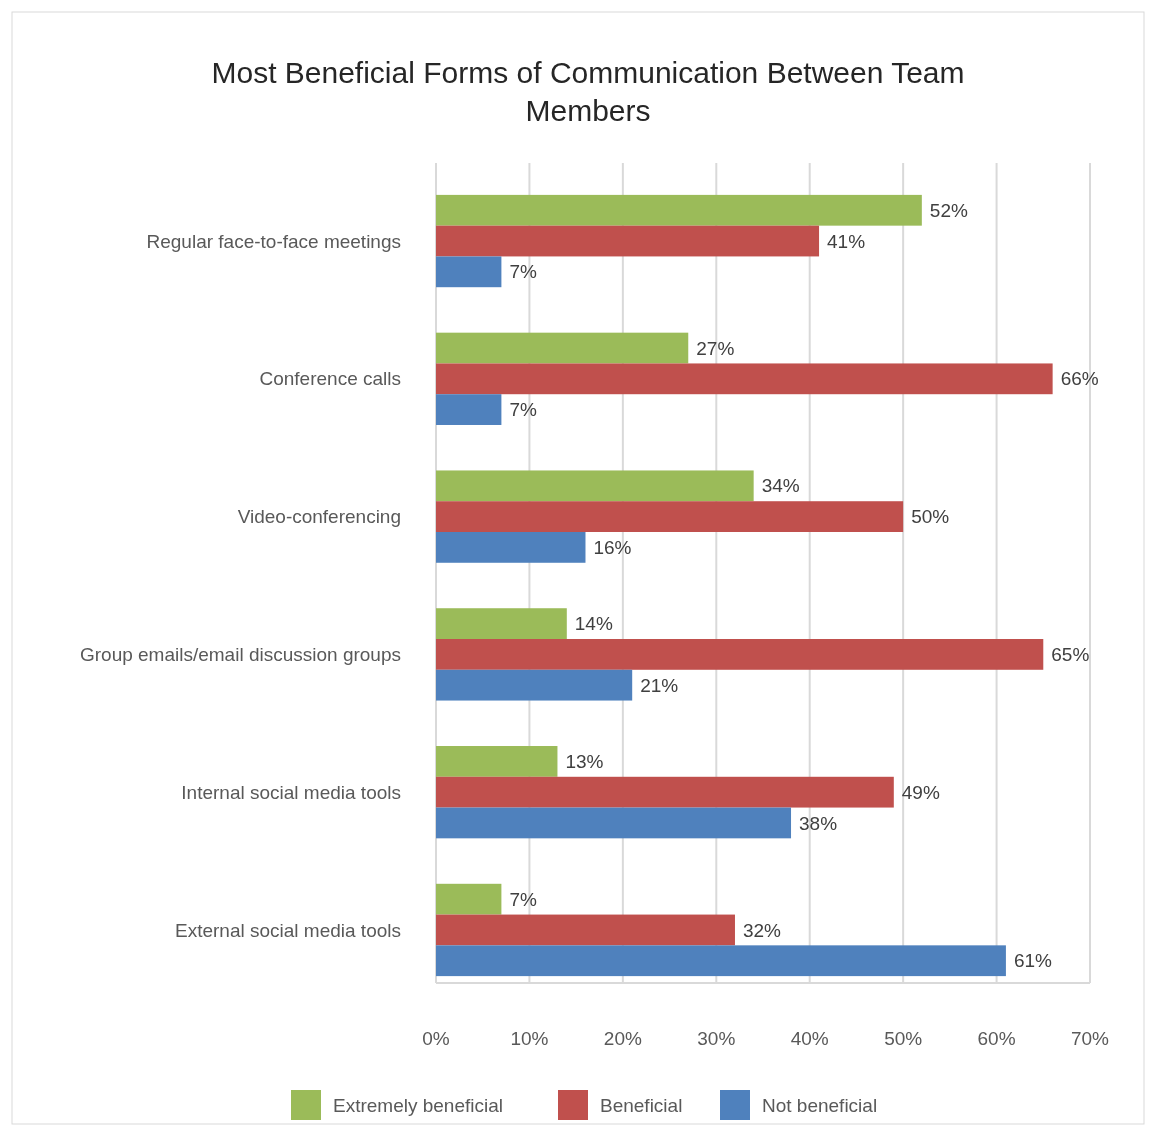  I want to click on y-tick-label: Internal social media tools, so click(291, 792).